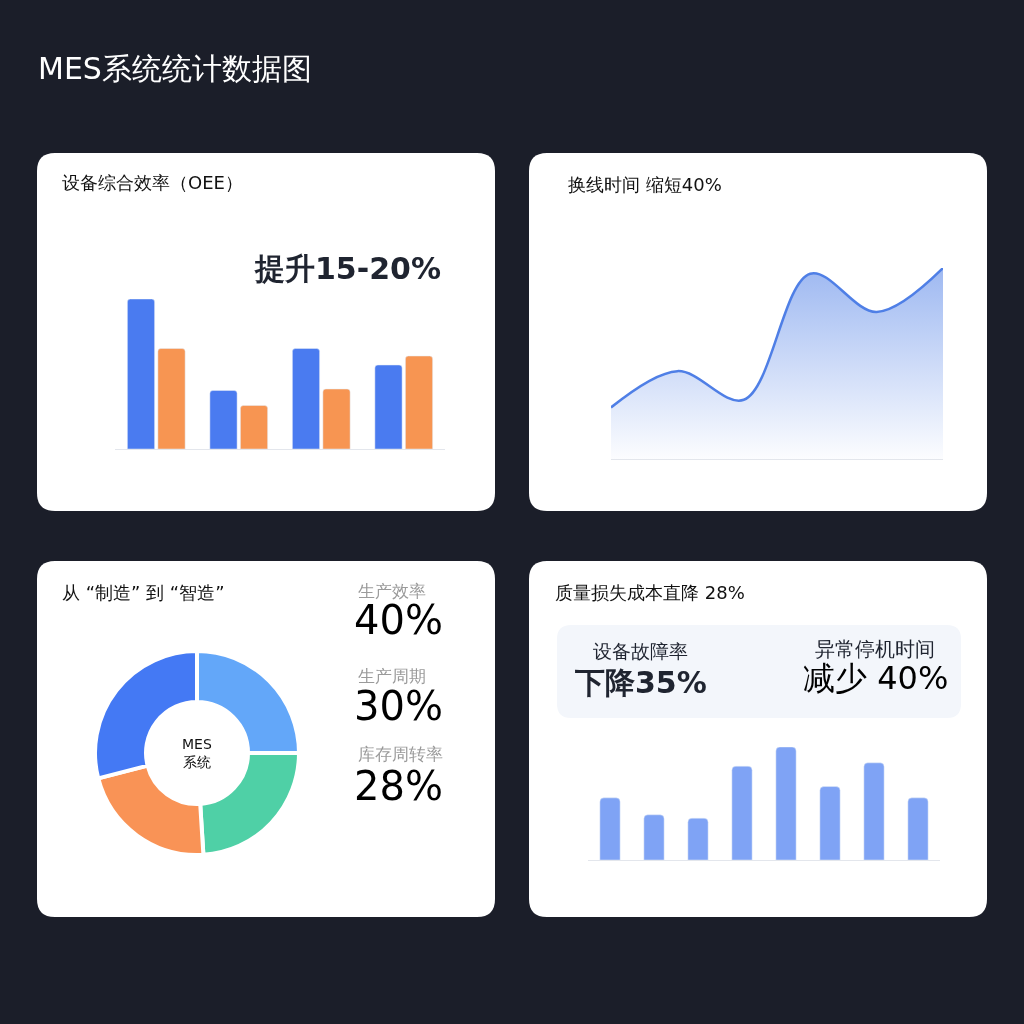 This screenshot has width=1024, height=1024. What do you see at coordinates (392, 676) in the screenshot?
I see `text: 生产周期` at bounding box center [392, 676].